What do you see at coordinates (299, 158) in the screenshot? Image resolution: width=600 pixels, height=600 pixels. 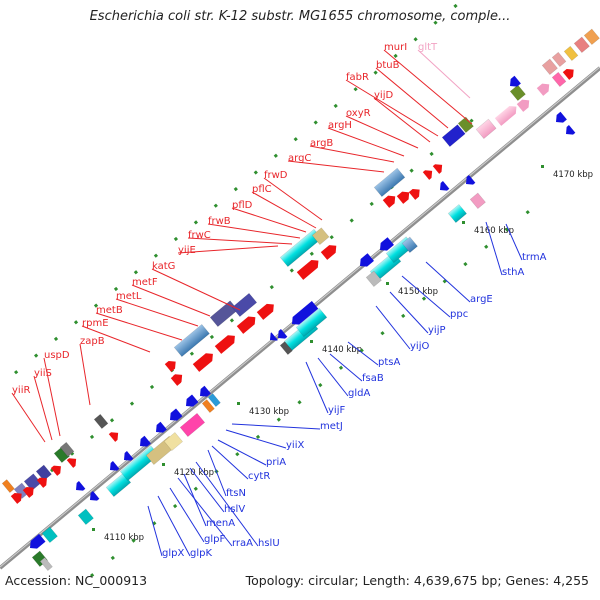 I see `gene-label-argC: argC` at bounding box center [299, 158].